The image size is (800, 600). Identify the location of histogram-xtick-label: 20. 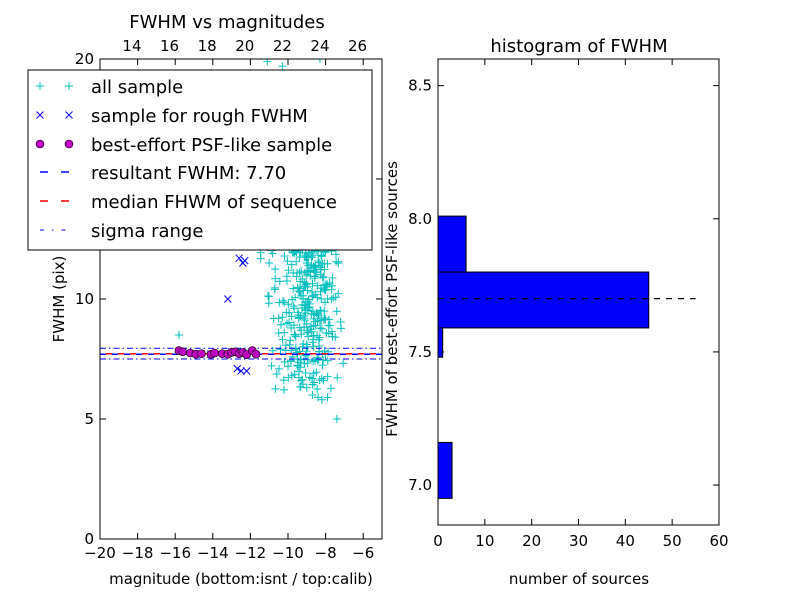
(531, 541).